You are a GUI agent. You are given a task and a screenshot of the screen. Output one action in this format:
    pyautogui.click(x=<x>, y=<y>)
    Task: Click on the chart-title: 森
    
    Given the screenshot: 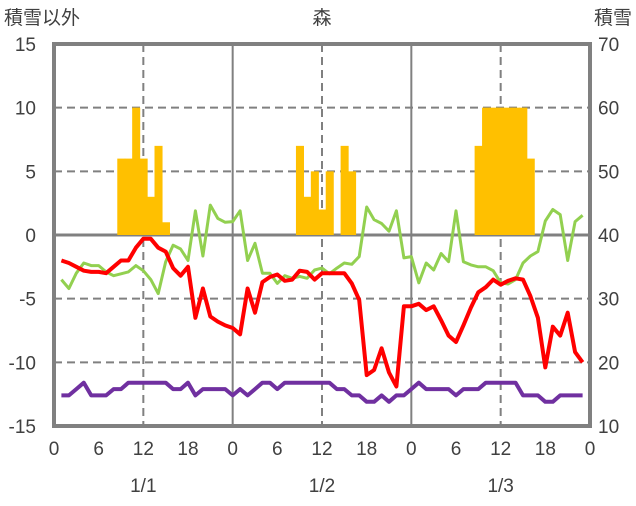 What is the action you would take?
    pyautogui.click(x=321, y=18)
    